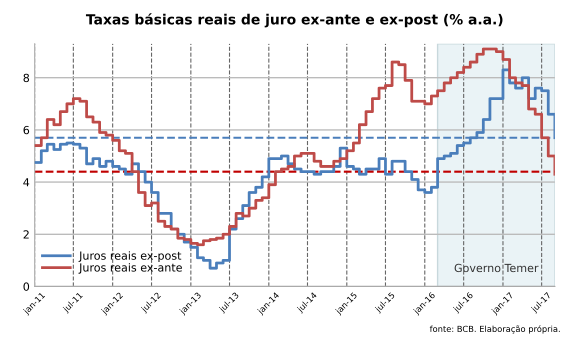  Describe the element at coordinates (130, 256) in the screenshot. I see `legend-label: Juros reais ex-post` at that location.